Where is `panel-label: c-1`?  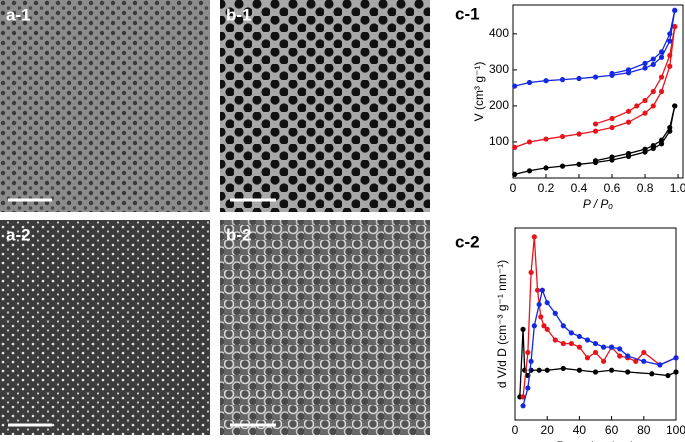 panel-label: c-1 is located at coordinates (467, 13).